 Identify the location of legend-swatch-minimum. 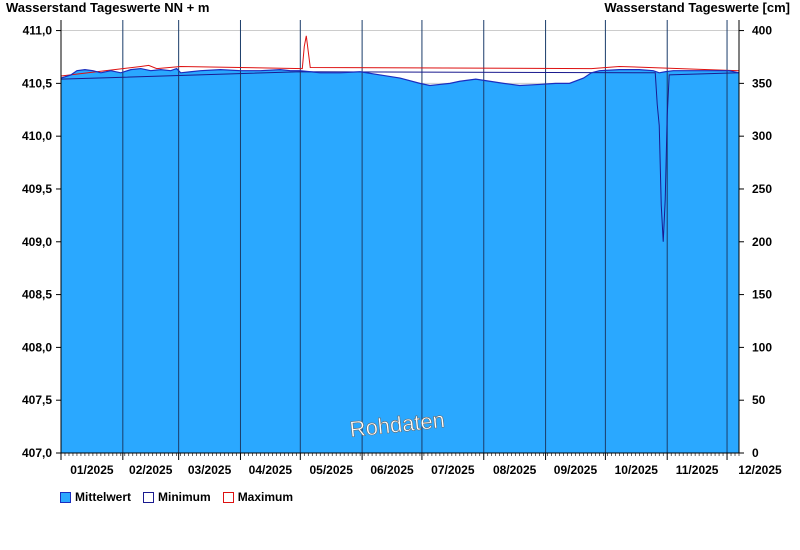
(149, 497).